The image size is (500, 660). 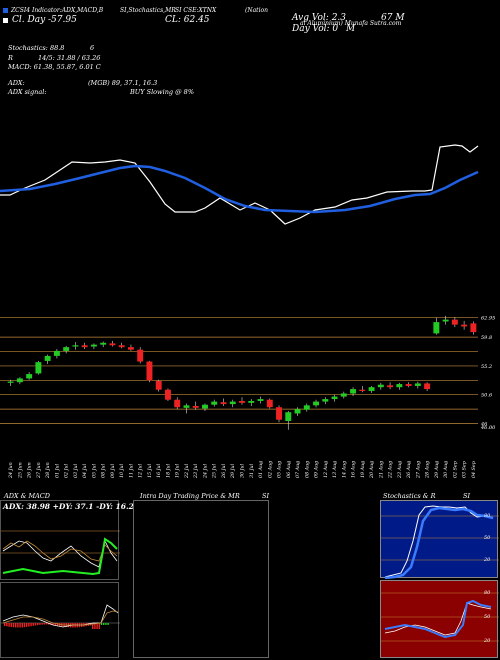 What do you see at coordinates (11, 470) in the screenshot?
I see `date-axis-label: 24 Jun` at bounding box center [11, 470].